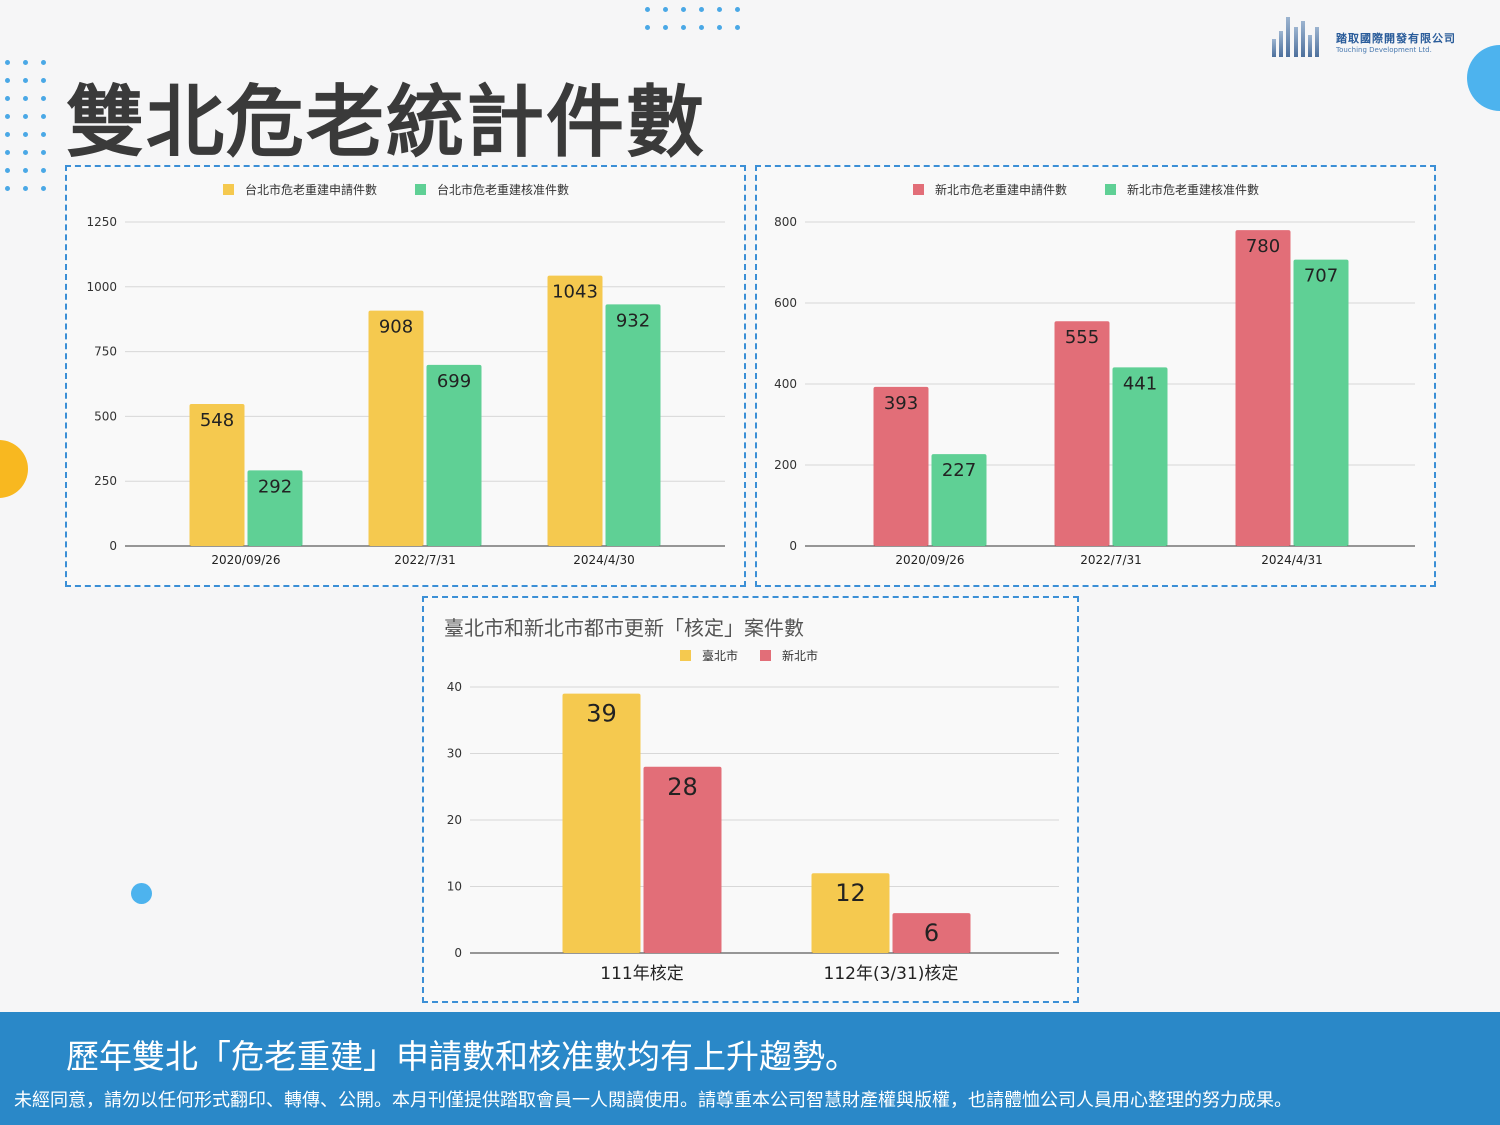  I want to click on data-label: 548, so click(217, 420).